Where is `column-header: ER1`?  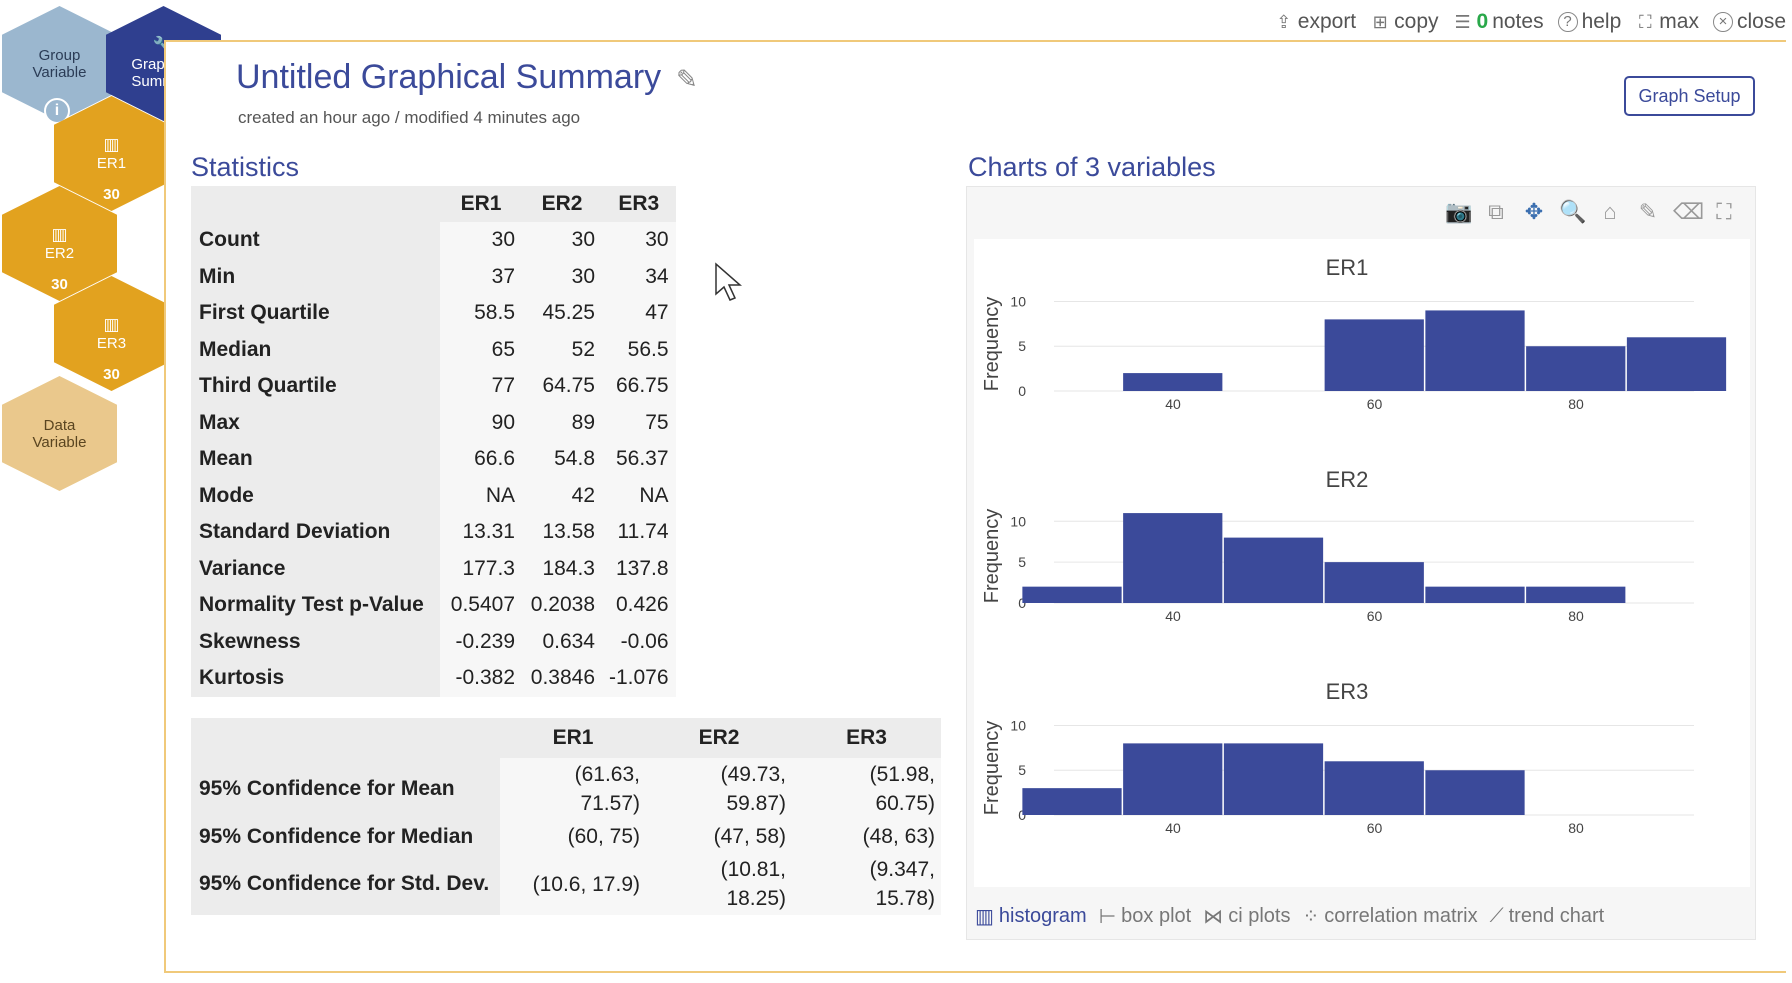 column-header: ER1 is located at coordinates (481, 203).